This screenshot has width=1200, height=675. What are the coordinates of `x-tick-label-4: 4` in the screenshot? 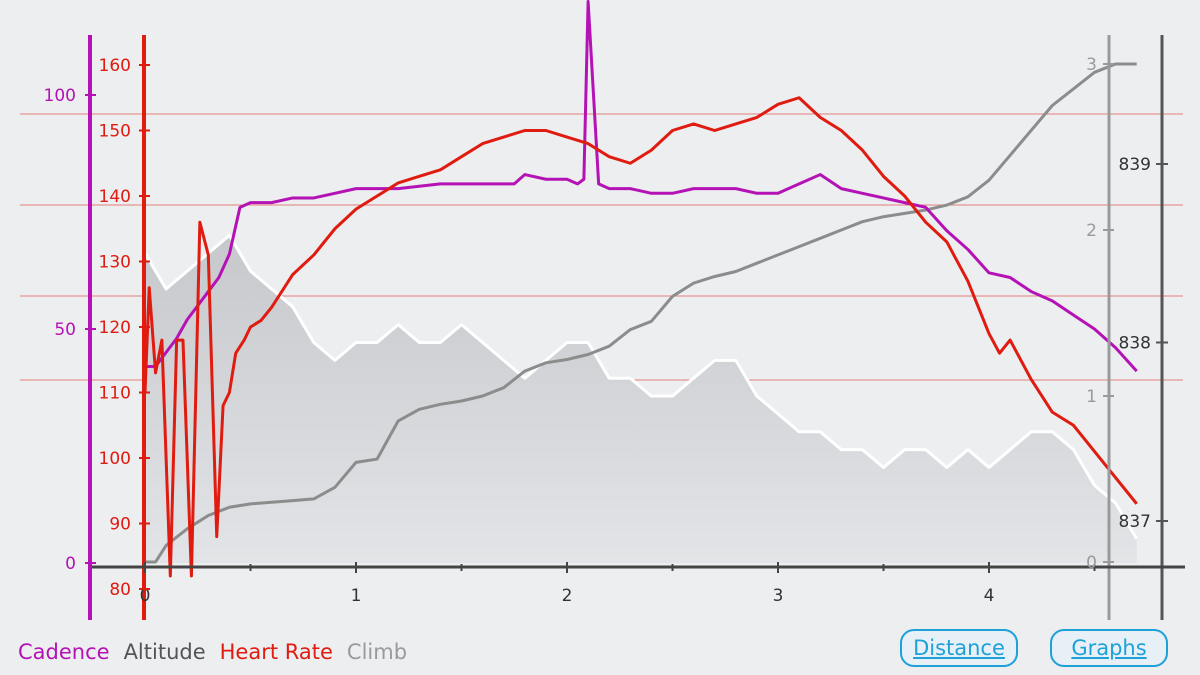 It's located at (989, 596).